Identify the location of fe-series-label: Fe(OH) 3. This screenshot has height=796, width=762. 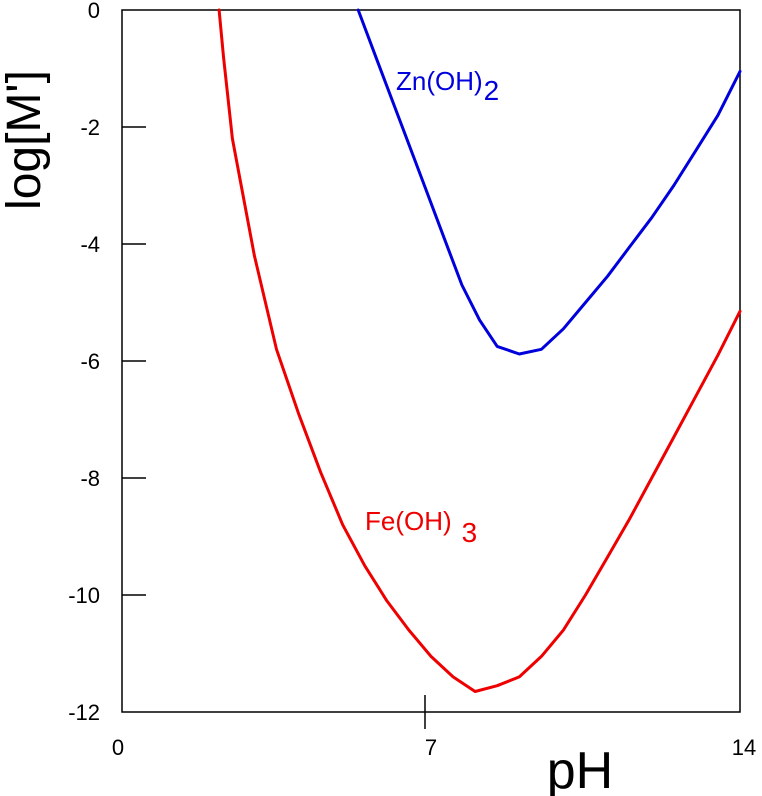
(421, 527).